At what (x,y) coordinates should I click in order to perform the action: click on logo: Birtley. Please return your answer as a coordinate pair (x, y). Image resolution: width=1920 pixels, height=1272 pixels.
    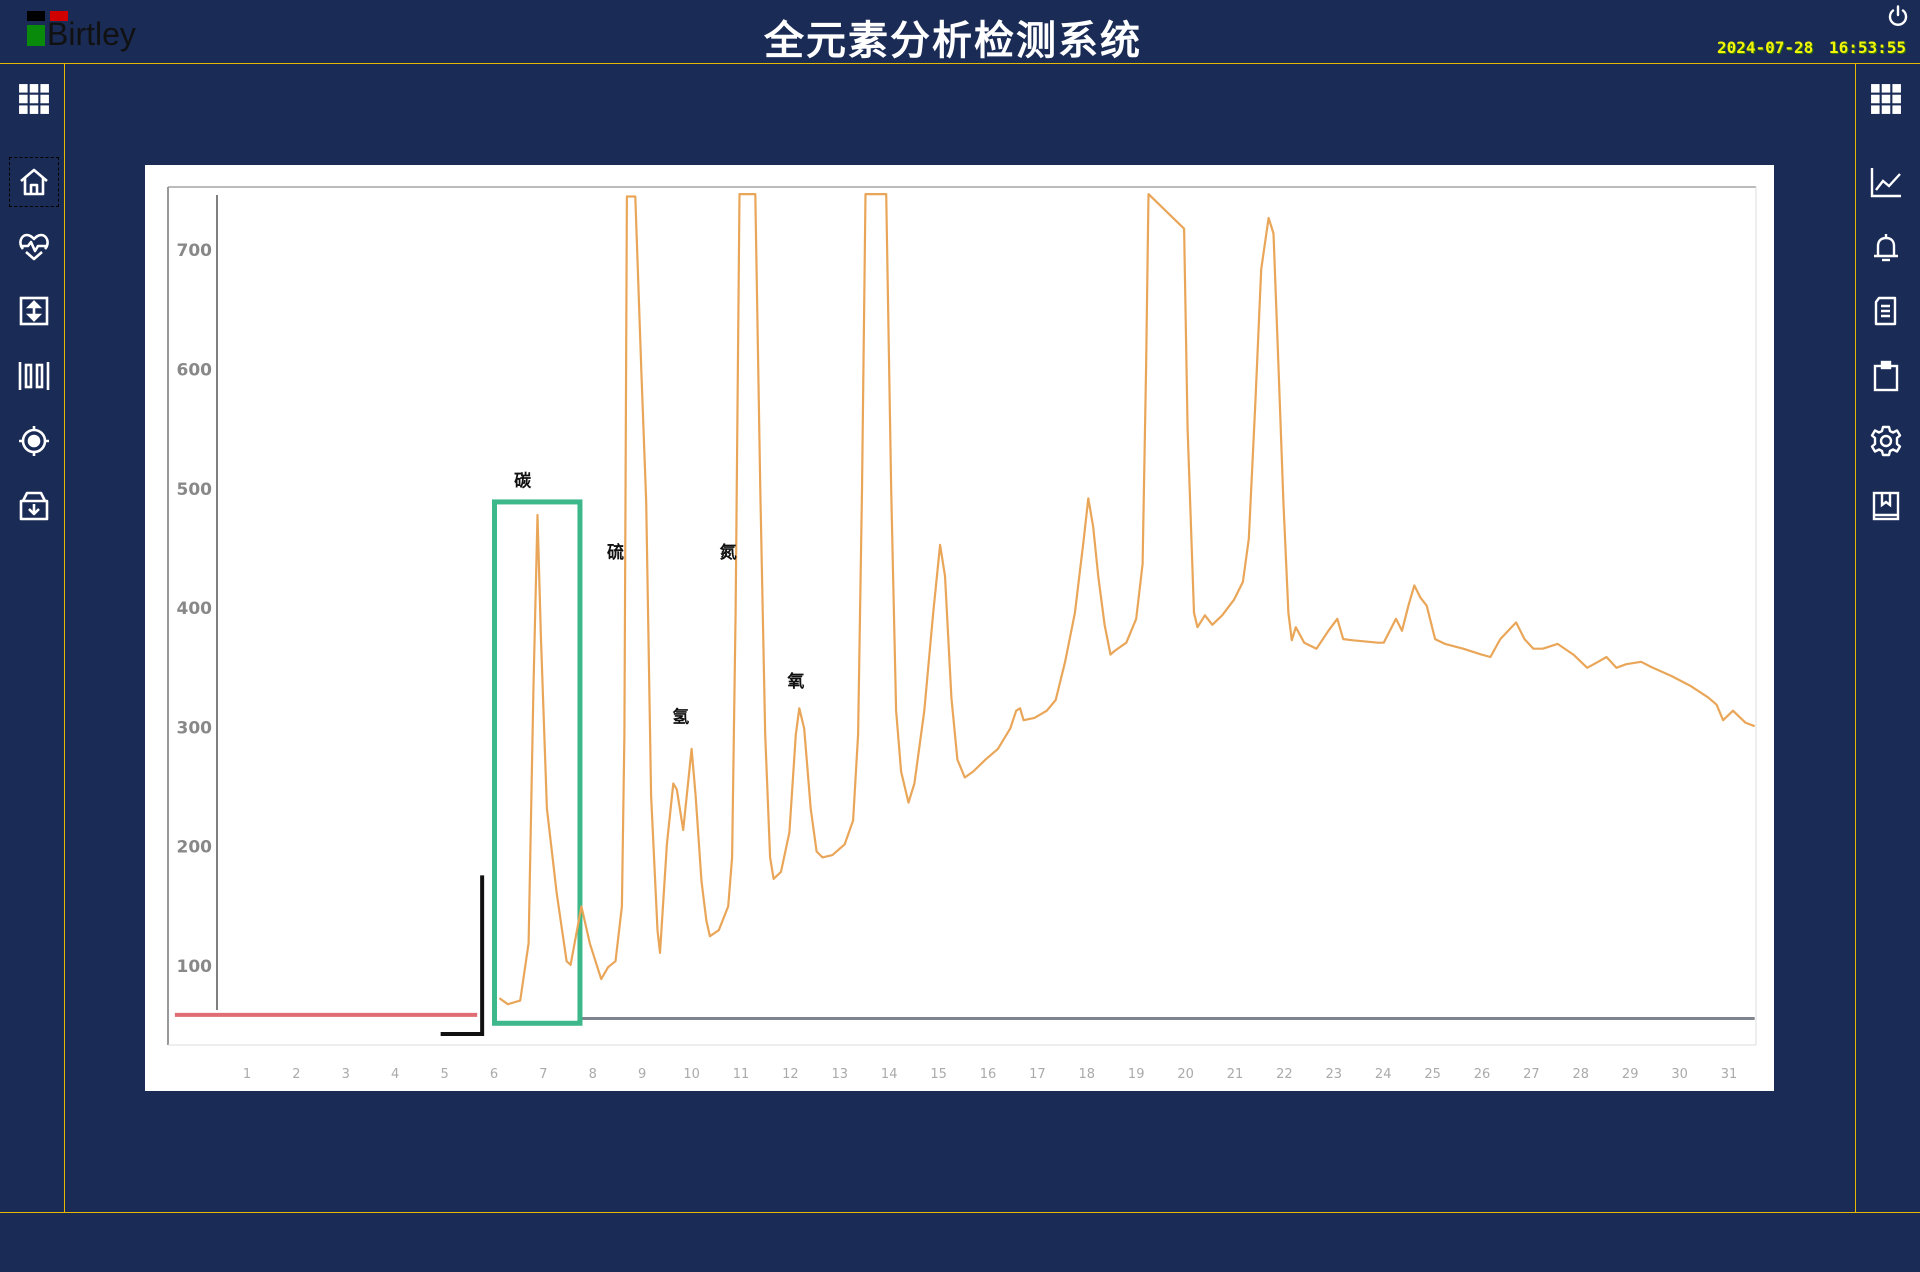
    Looking at the image, I should click on (92, 31).